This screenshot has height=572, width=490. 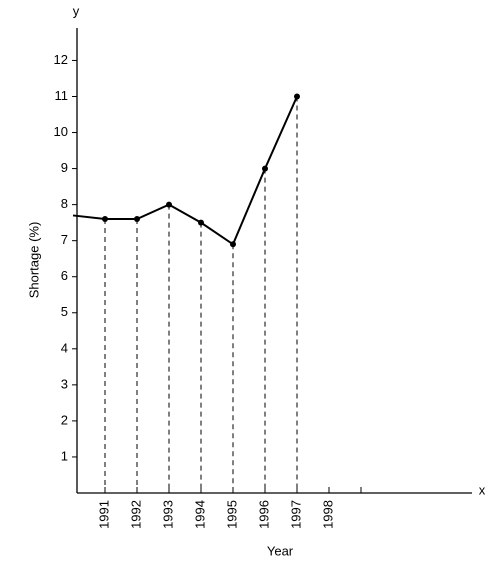 I want to click on y-tick-label: 1, so click(x=64, y=455).